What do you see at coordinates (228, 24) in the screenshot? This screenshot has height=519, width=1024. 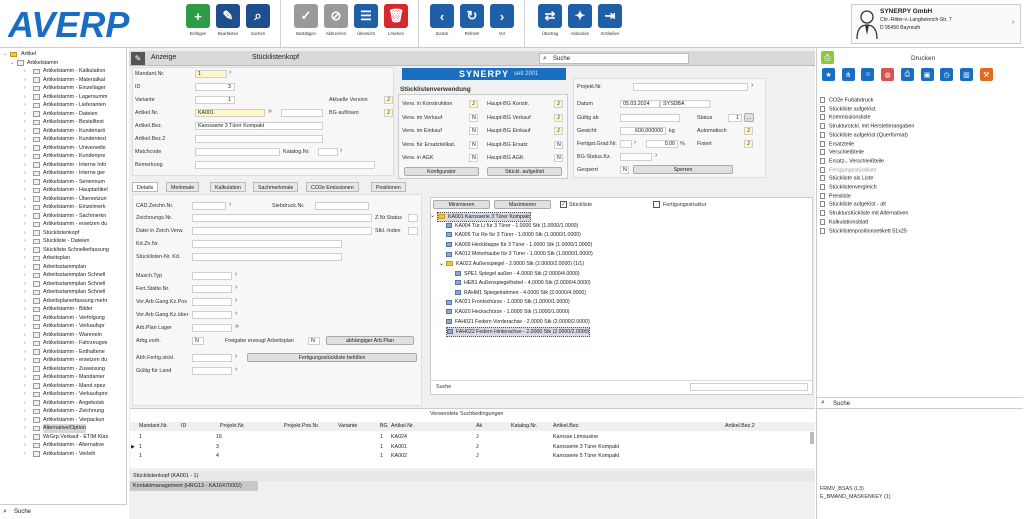 I see `toolbar-button-pencil: ✎ Bearbeiten` at bounding box center [228, 24].